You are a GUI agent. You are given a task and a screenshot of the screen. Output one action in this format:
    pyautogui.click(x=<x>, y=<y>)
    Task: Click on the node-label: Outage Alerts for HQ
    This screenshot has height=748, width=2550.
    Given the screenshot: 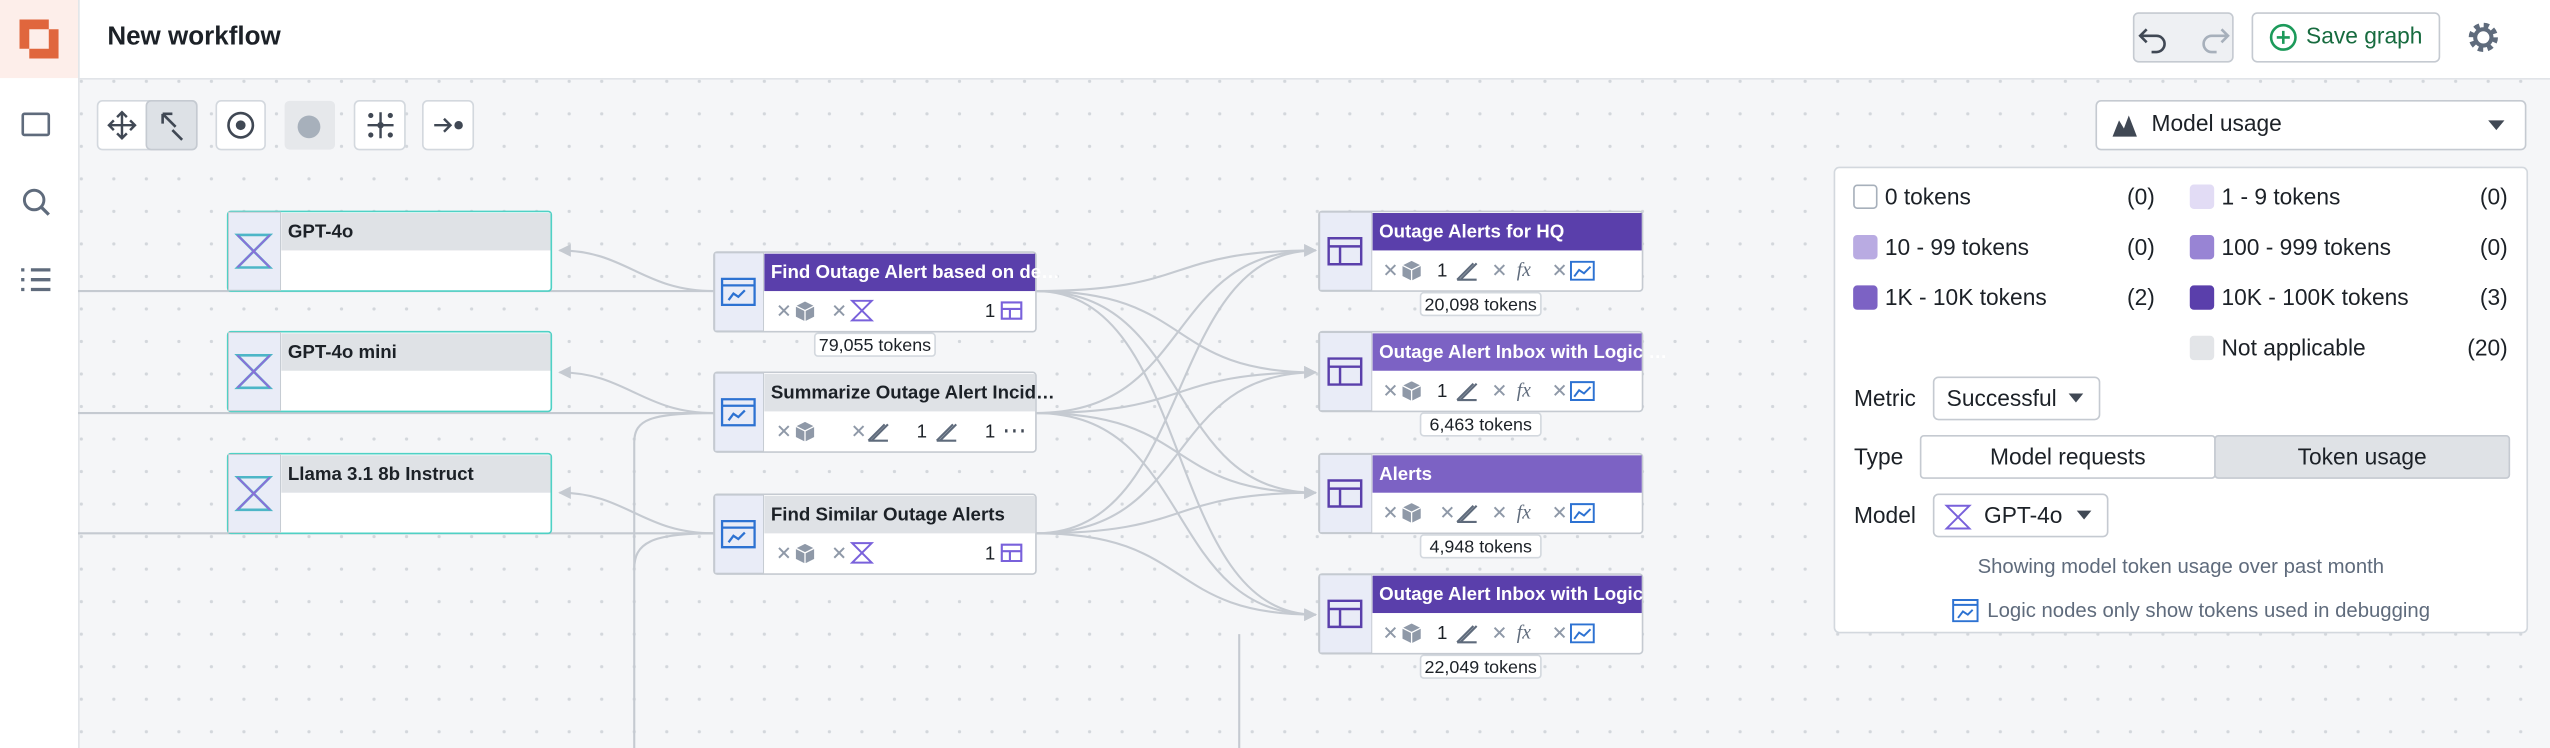 What is the action you would take?
    pyautogui.click(x=1471, y=230)
    